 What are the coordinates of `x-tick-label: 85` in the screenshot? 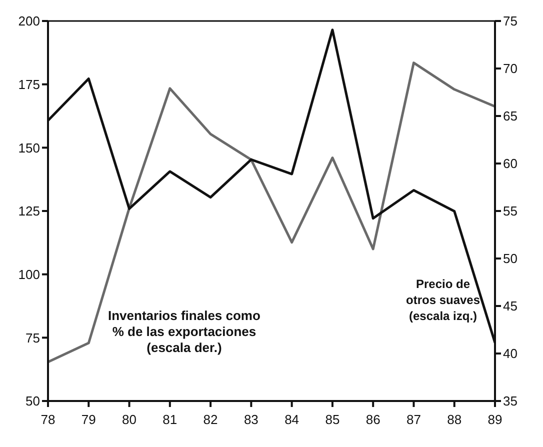 It's located at (332, 420).